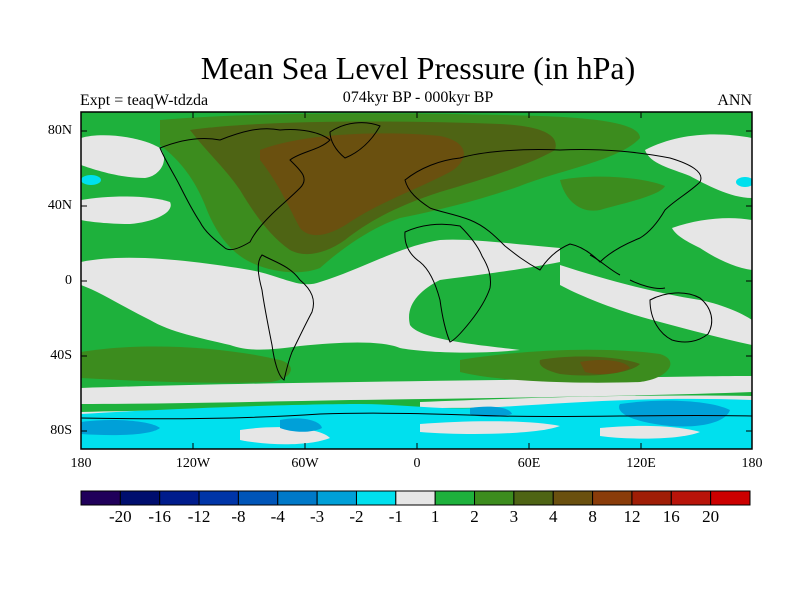 The height and width of the screenshot is (600, 800). Describe the element at coordinates (61, 430) in the screenshot. I see `lat-label-80s: 80S` at that location.